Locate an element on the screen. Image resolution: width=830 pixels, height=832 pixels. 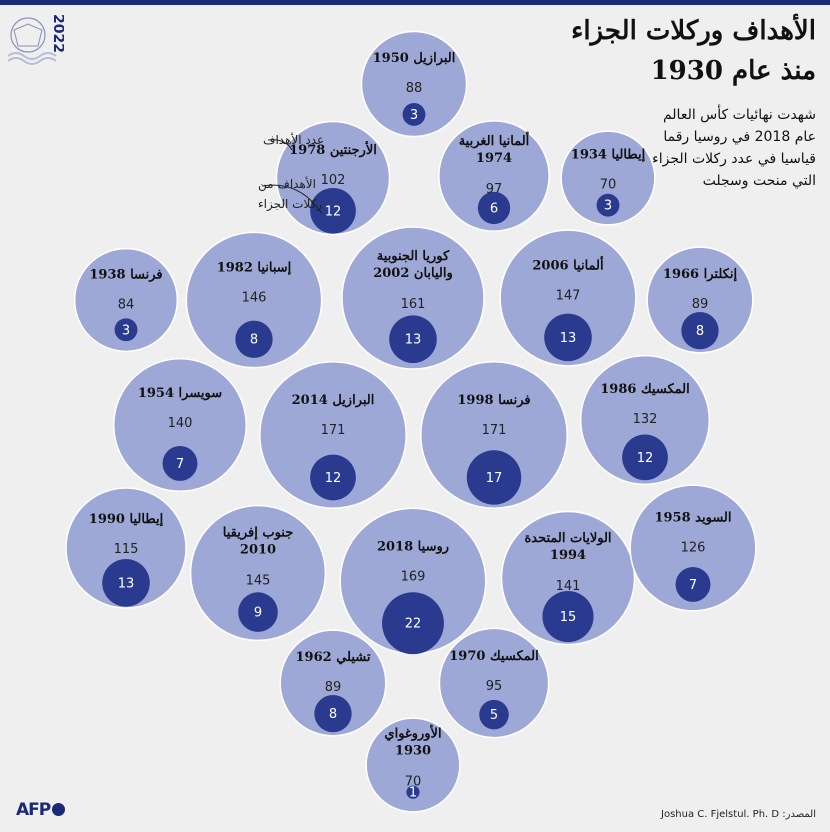
tournament-bubble: ألمانيا 2006 147 13 is located at coordinates (568, 298).